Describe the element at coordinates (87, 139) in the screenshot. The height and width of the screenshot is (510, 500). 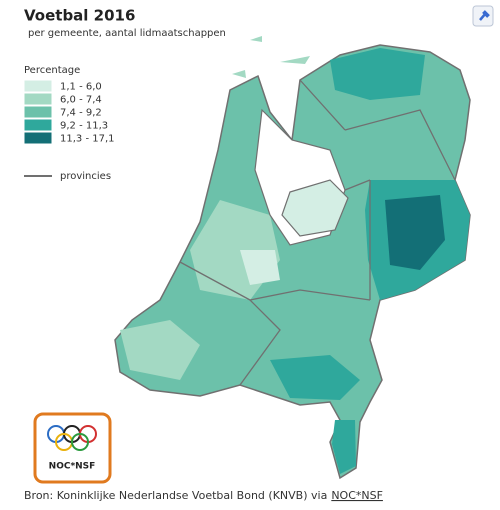
I see `legend-label: 11,3 - 17,1` at that location.